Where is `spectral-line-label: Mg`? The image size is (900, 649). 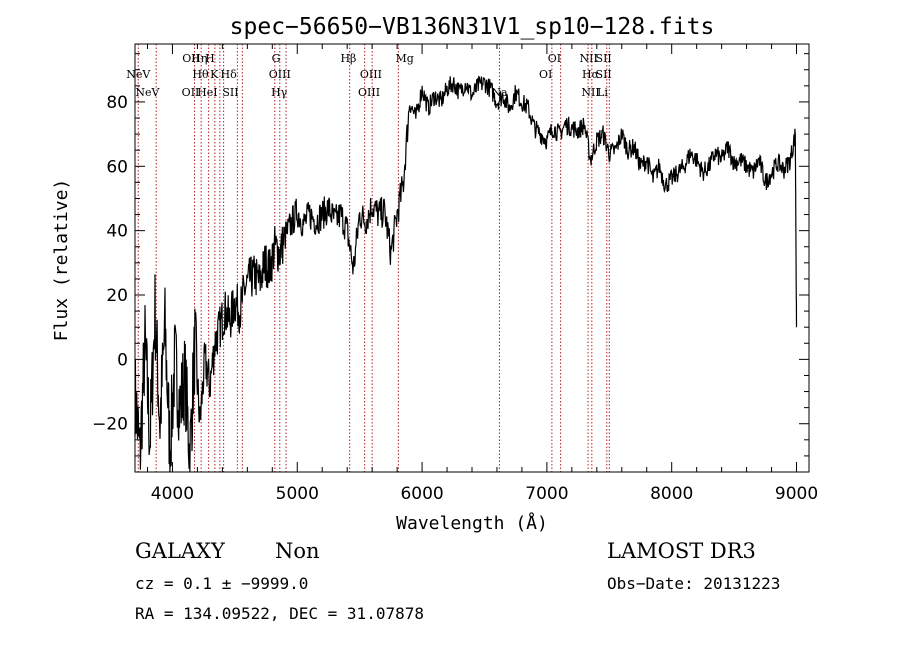
spectral-line-label: Mg is located at coordinates (404, 58).